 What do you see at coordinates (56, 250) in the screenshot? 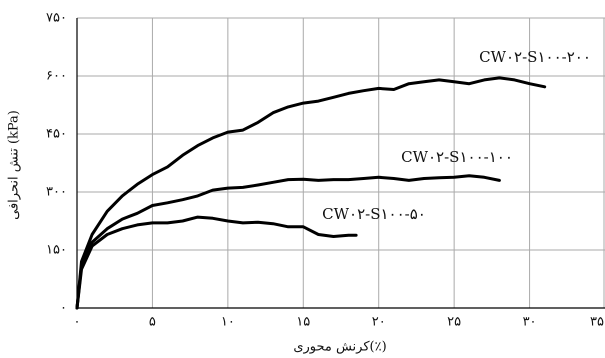
I see `y-tick-label: ۱۵۰` at bounding box center [56, 250].